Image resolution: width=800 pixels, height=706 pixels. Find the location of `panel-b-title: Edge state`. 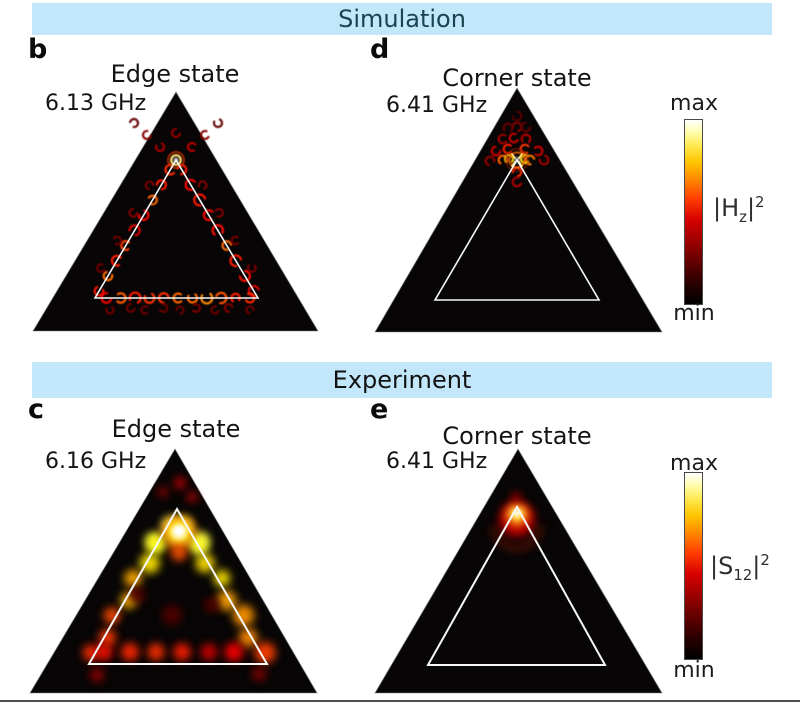

panel-b-title: Edge state is located at coordinates (175, 74).